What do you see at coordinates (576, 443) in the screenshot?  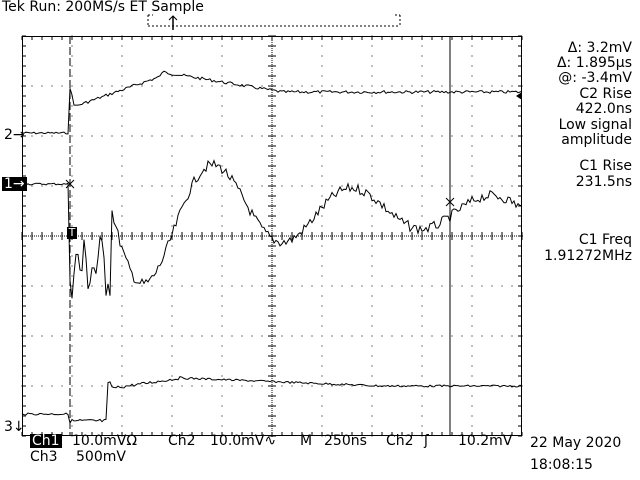 I see `date-readout: 22 May 2020` at bounding box center [576, 443].